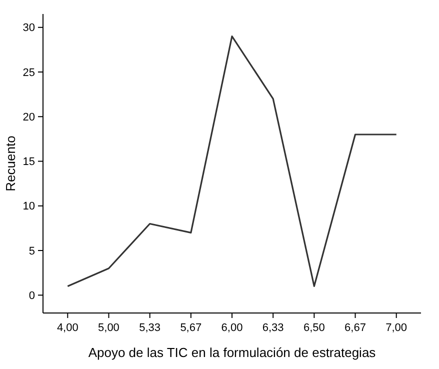 The image size is (439, 369). I want to click on y-tick-label: 20, so click(28, 117).